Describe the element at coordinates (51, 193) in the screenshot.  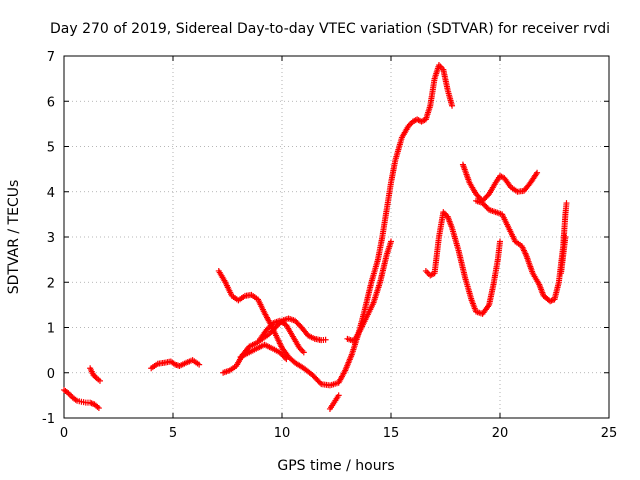
I see `y-tick-label: 4` at that location.